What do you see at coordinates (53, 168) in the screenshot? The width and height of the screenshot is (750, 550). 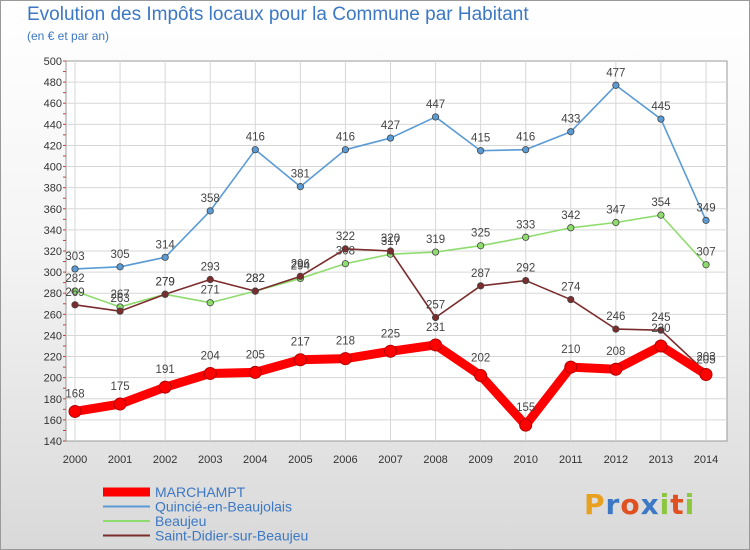 I see `y-tick-label: 400` at bounding box center [53, 168].